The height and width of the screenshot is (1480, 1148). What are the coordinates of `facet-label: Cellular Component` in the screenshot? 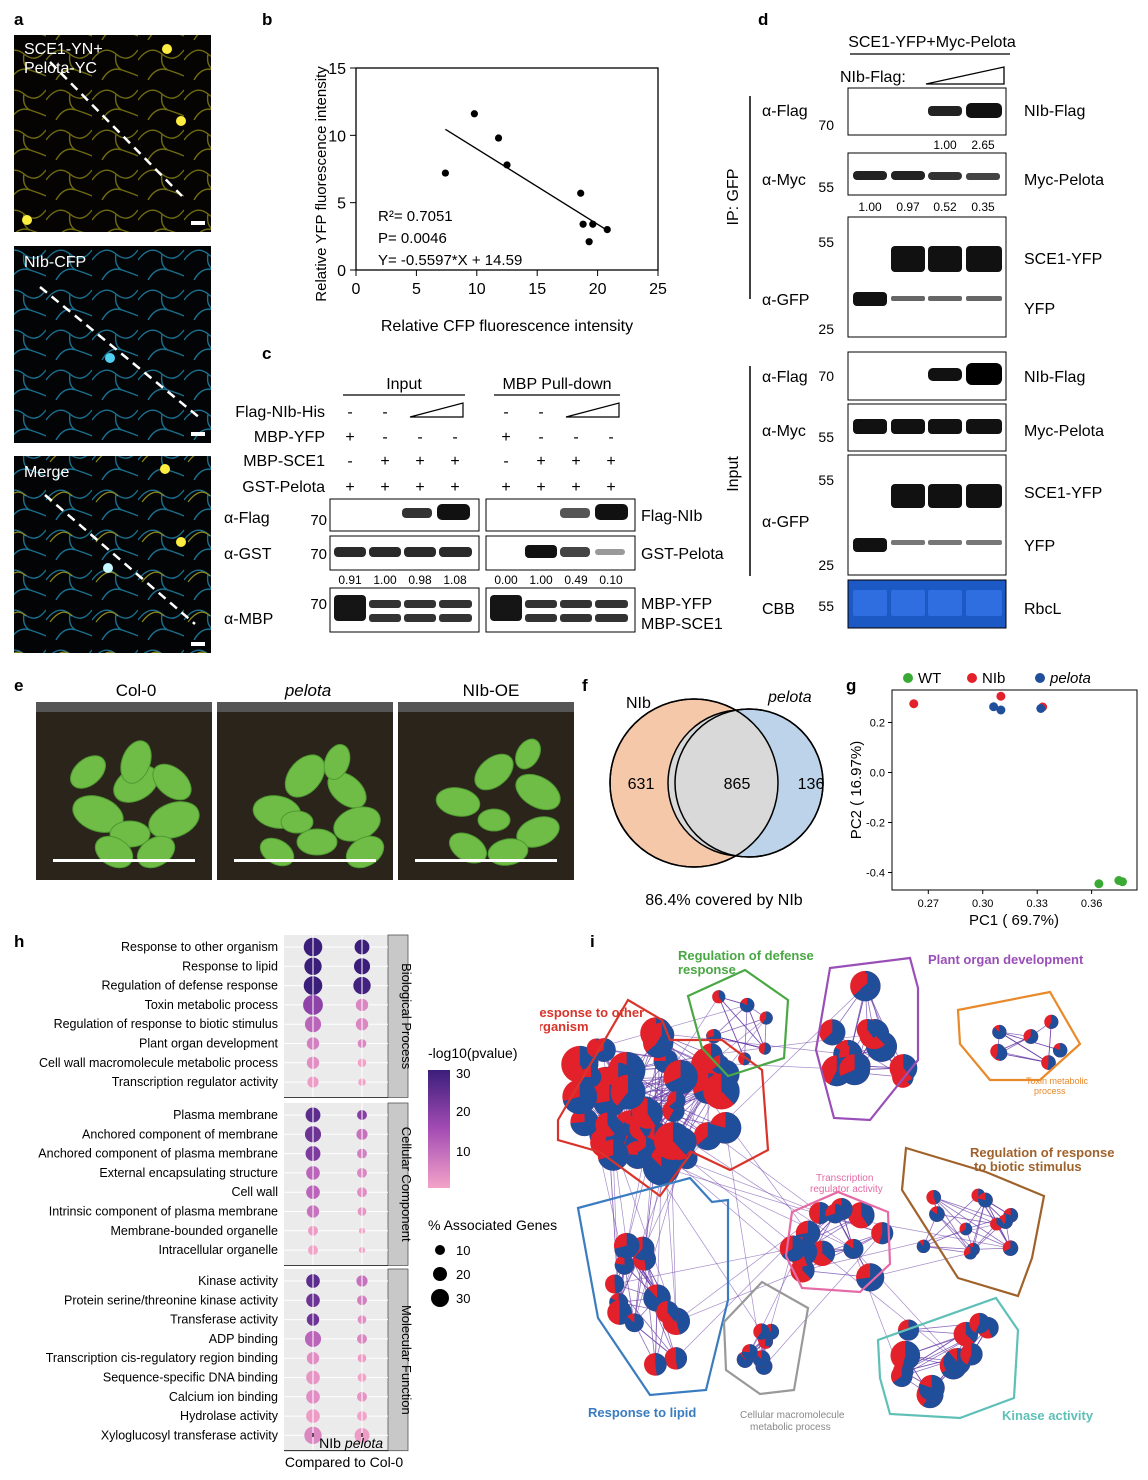 It's located at (406, 1184).